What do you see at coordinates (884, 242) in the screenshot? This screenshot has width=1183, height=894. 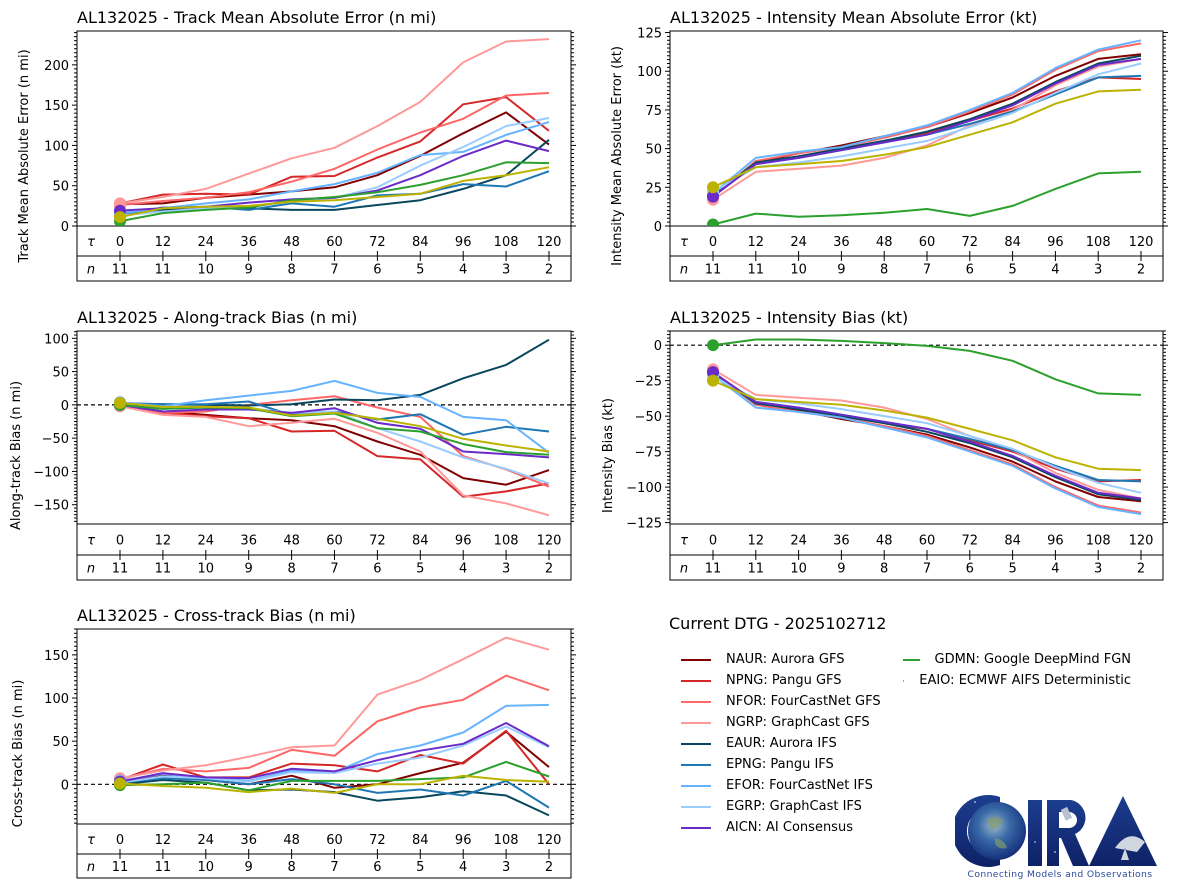 I see `tau-tick-label: 48` at bounding box center [884, 242].